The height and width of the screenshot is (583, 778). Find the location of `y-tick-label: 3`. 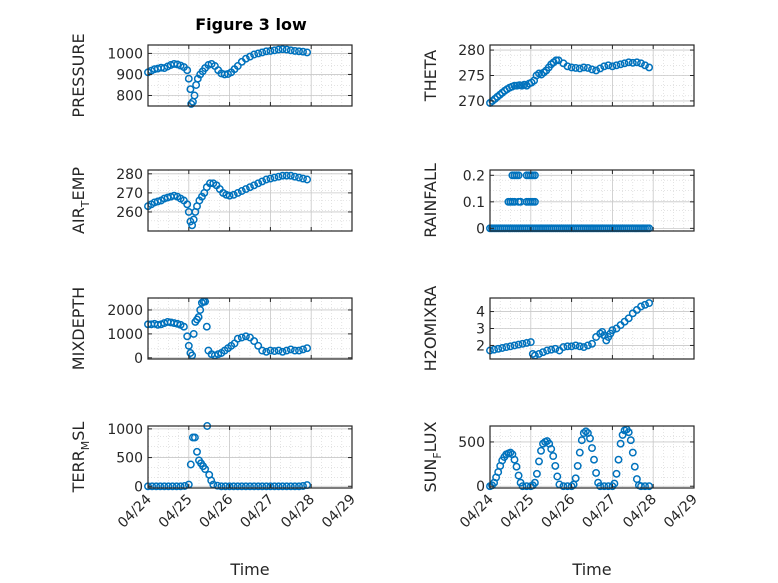

y-tick-label: 3 is located at coordinates (480, 330).